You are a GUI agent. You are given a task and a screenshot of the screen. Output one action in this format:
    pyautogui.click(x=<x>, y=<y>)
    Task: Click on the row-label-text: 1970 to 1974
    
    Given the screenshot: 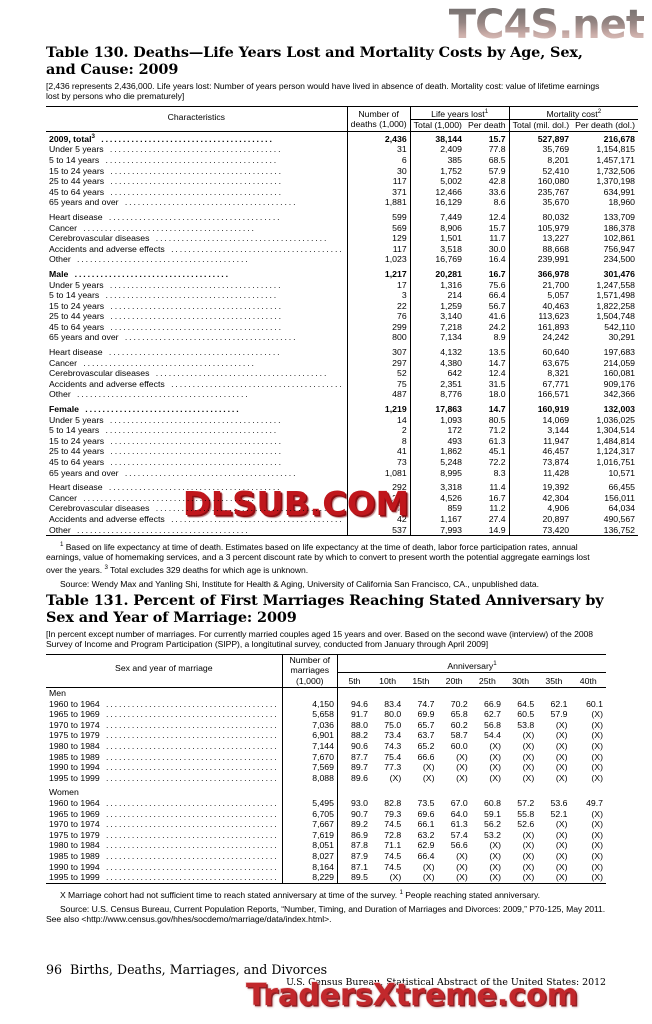 What is the action you would take?
    pyautogui.click(x=75, y=824)
    